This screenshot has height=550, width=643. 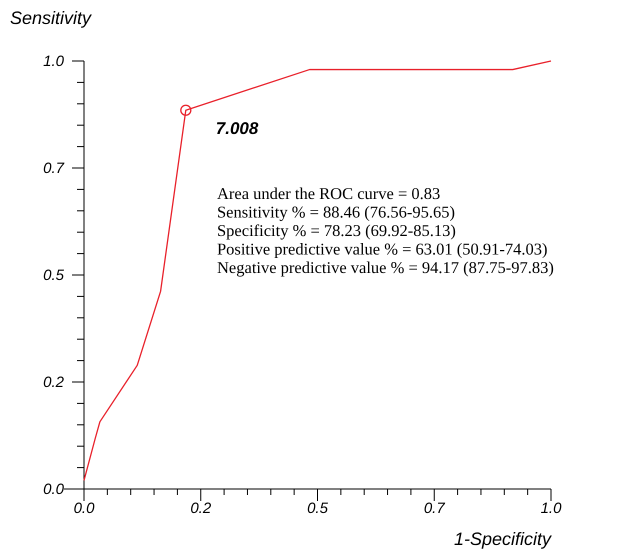 What do you see at coordinates (318, 508) in the screenshot?
I see `x-tick-label: 0.5` at bounding box center [318, 508].